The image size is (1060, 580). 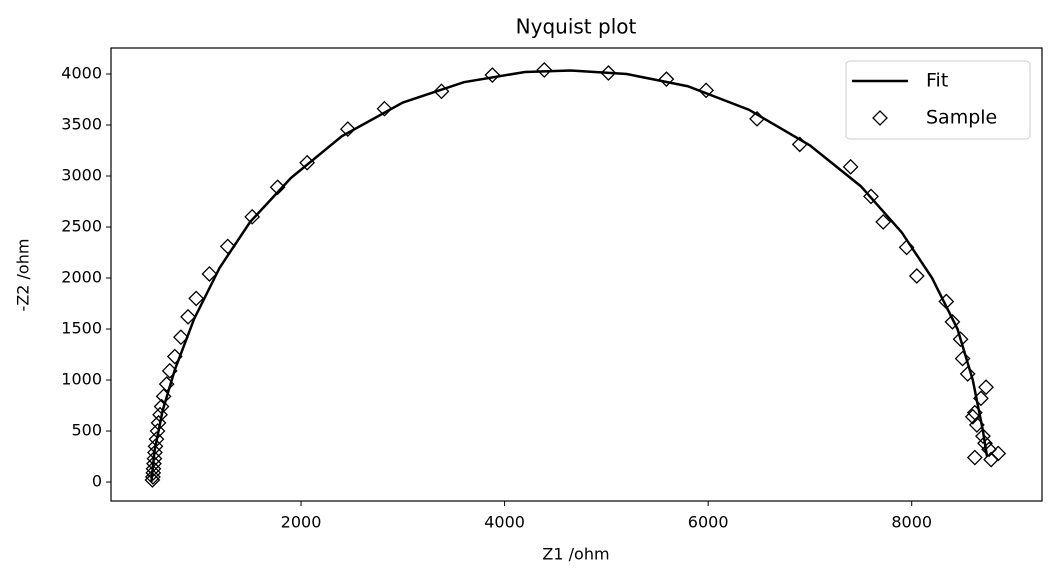 I want to click on x-tick-label: 4000, so click(x=504, y=522).